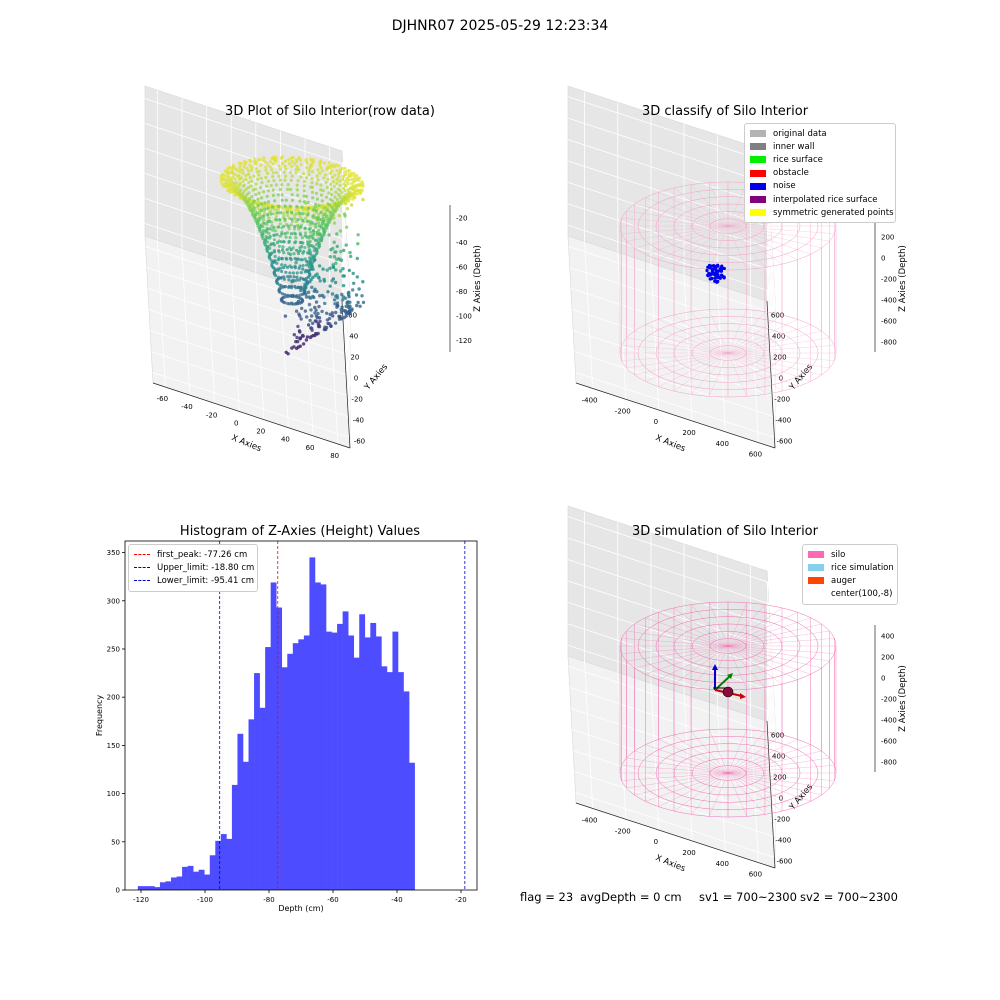 The width and height of the screenshot is (1000, 1000). Describe the element at coordinates (783, 421) in the screenshot. I see `y-tick-label: -400` at that location.